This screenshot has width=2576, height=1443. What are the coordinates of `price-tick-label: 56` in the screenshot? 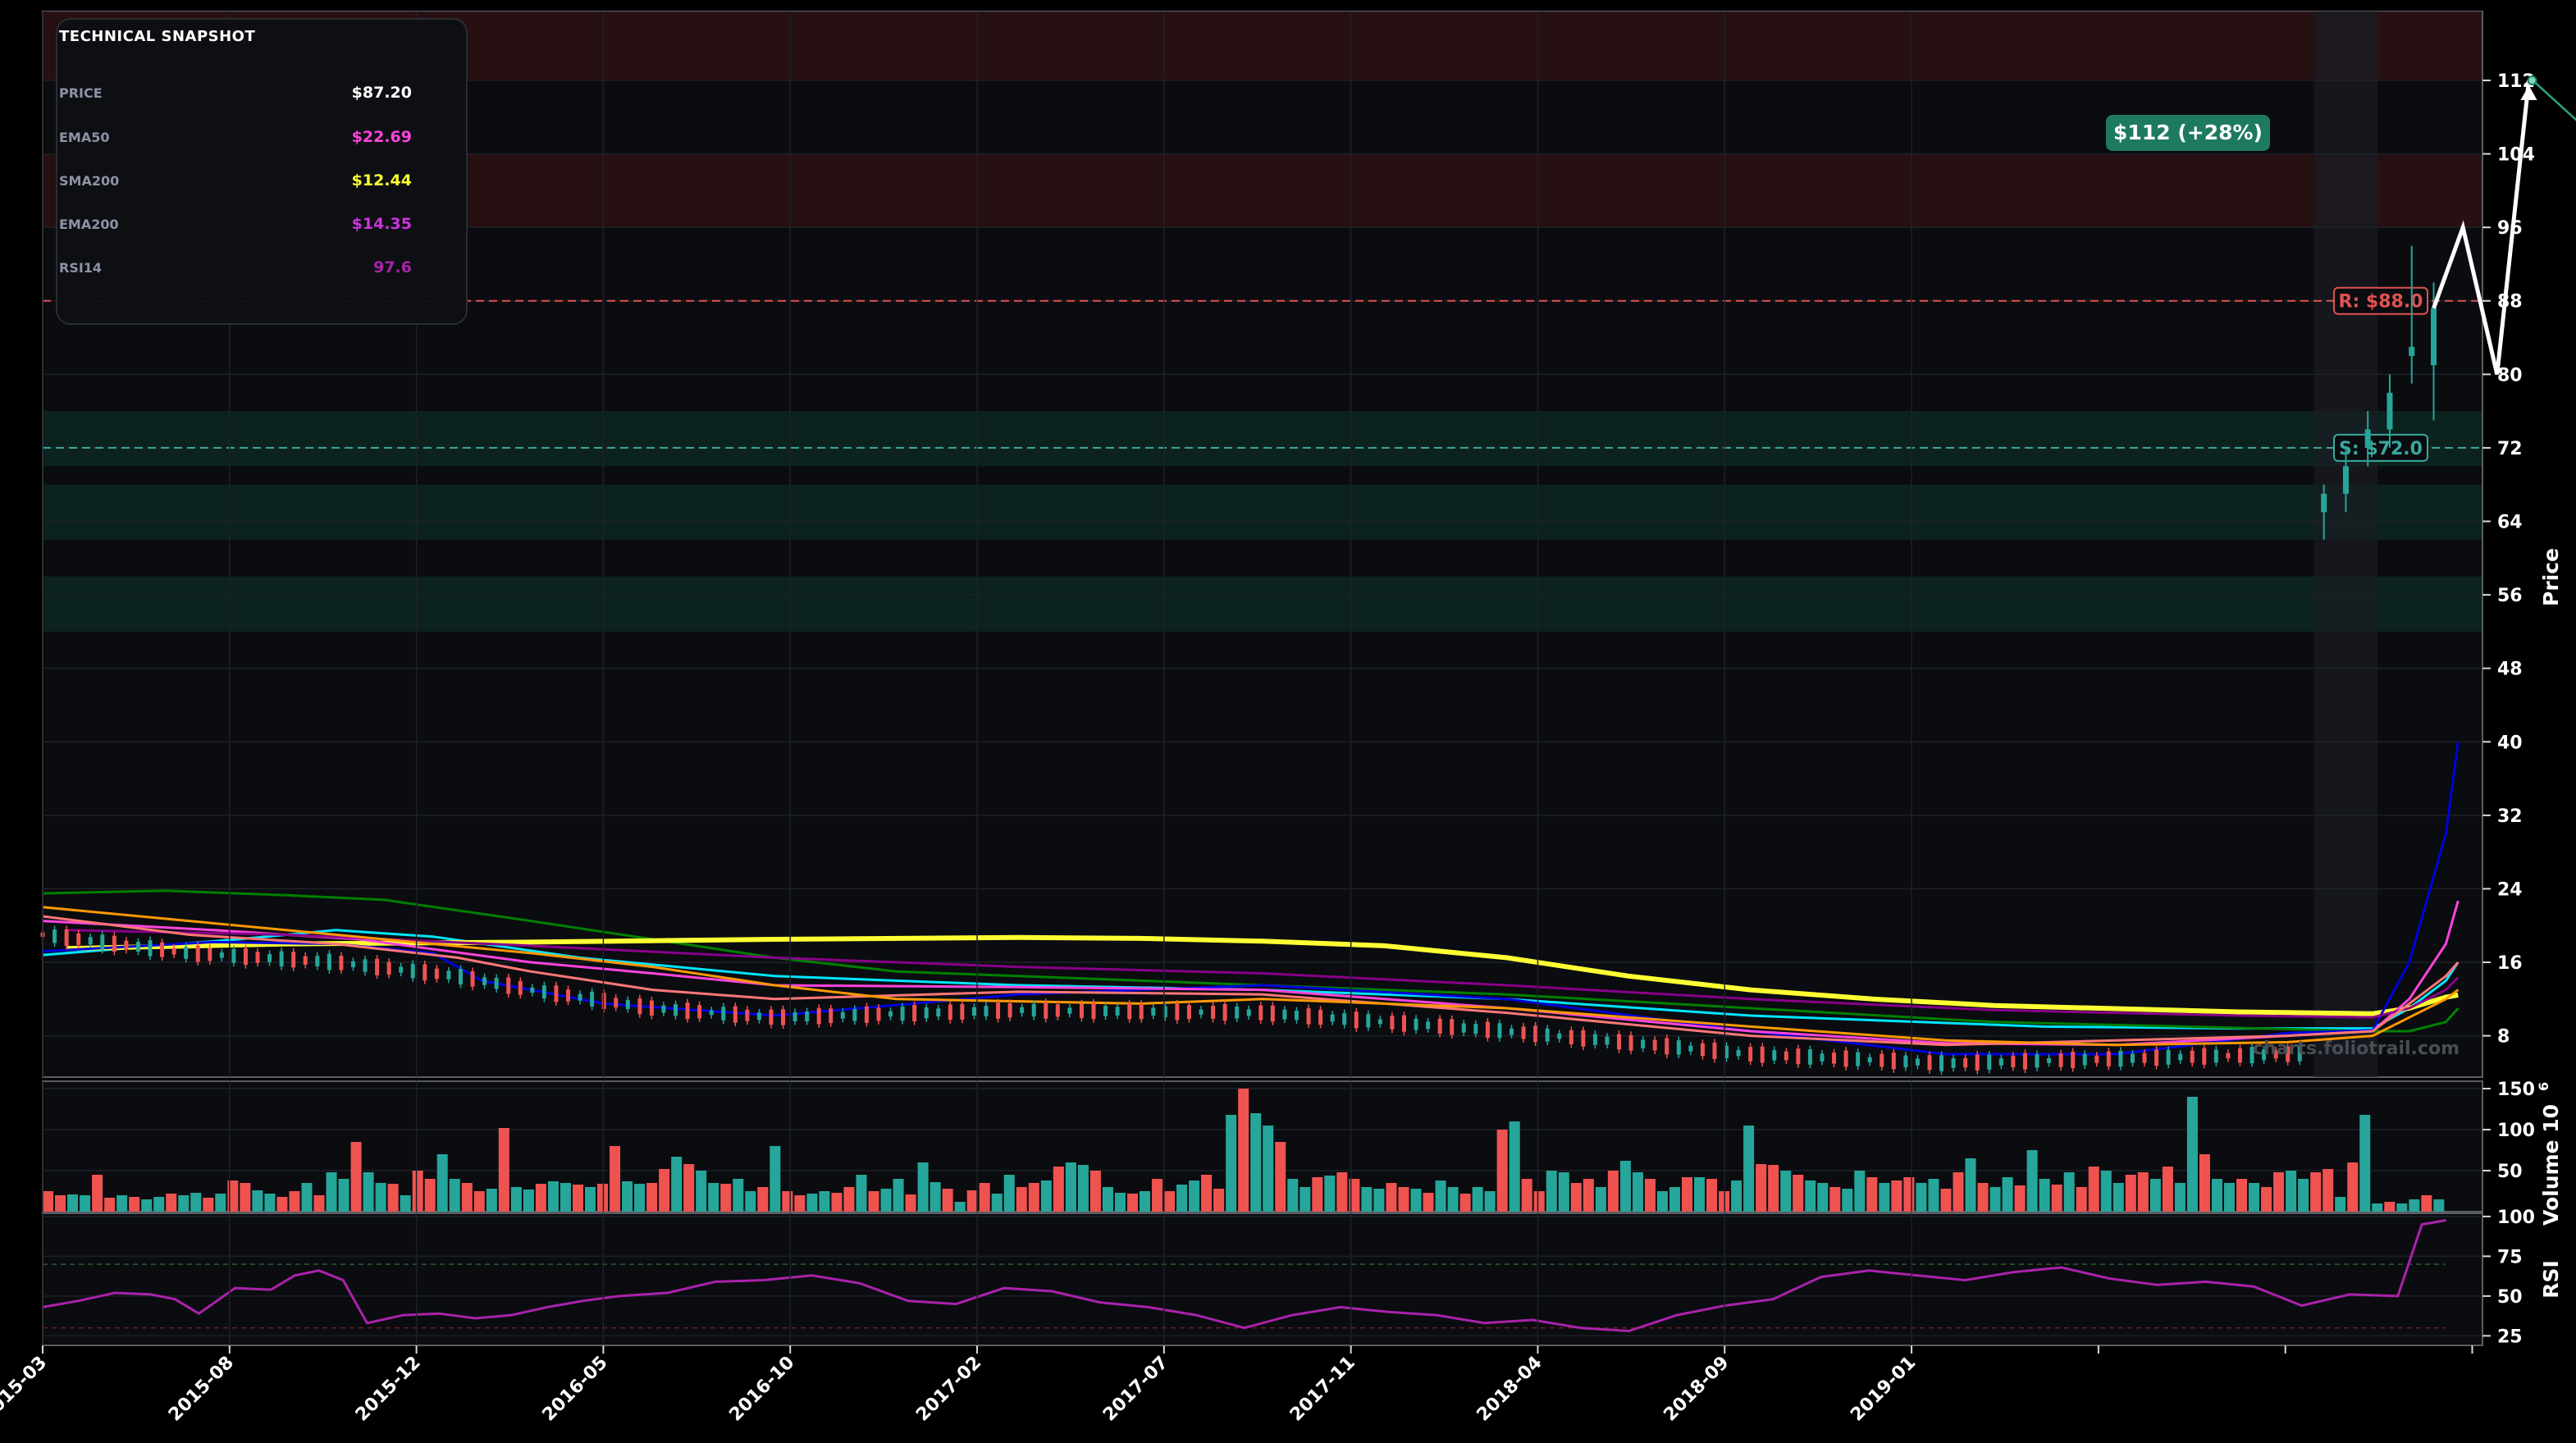 It's located at (2510, 596).